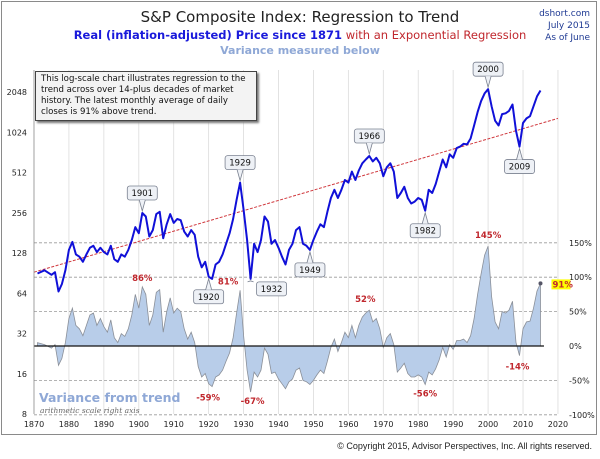  Describe the element at coordinates (139, 424) in the screenshot. I see `x-tick-1900: 1900` at that location.